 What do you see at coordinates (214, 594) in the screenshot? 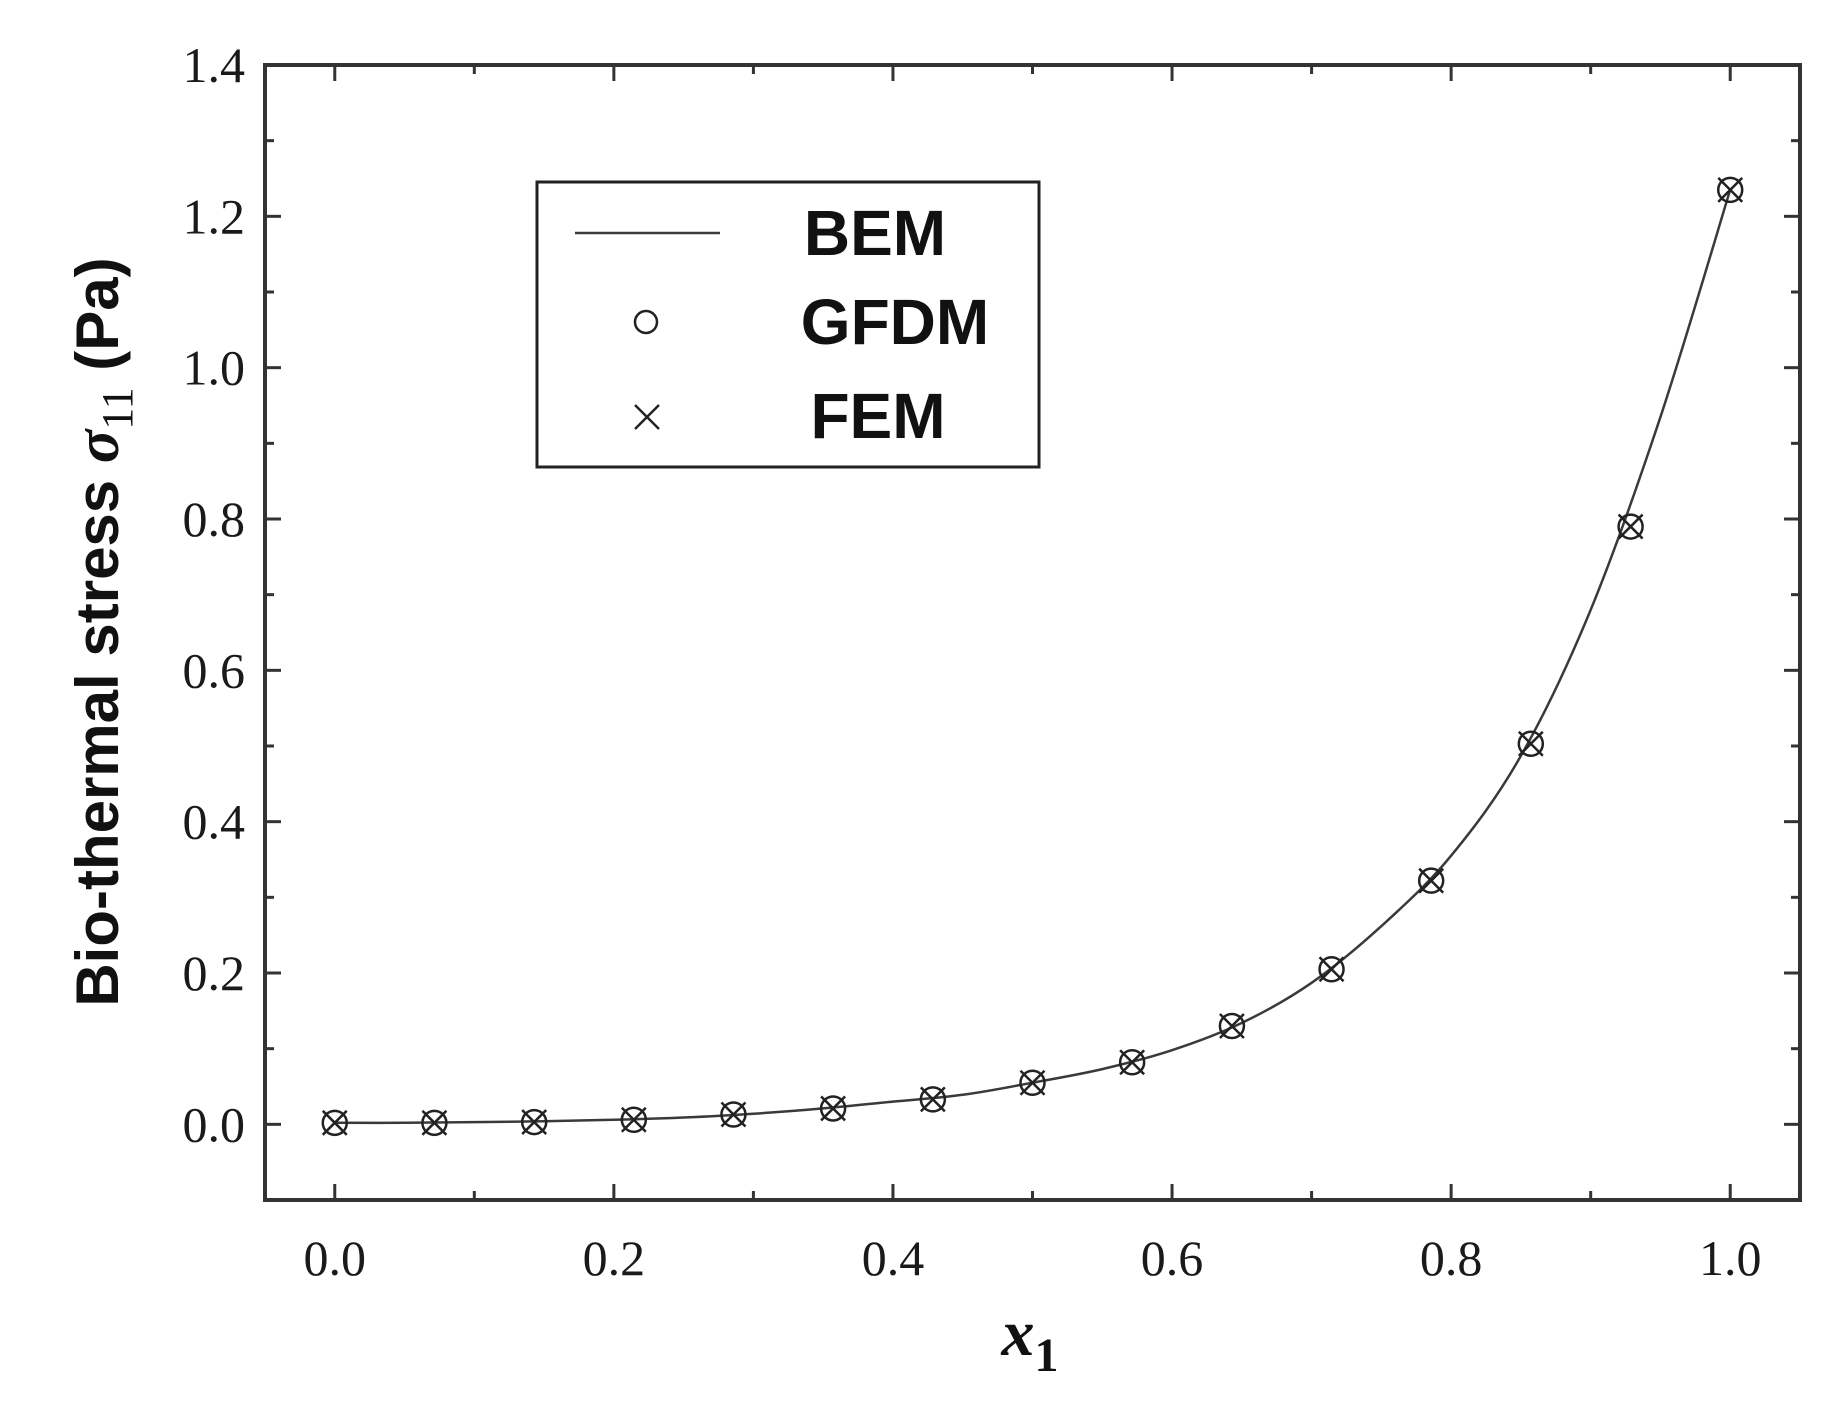
I see `y-axis-tick-labels: 0.0 0.2 0.4 0.6 0.8 1.0 1.2 1.4` at bounding box center [214, 594].